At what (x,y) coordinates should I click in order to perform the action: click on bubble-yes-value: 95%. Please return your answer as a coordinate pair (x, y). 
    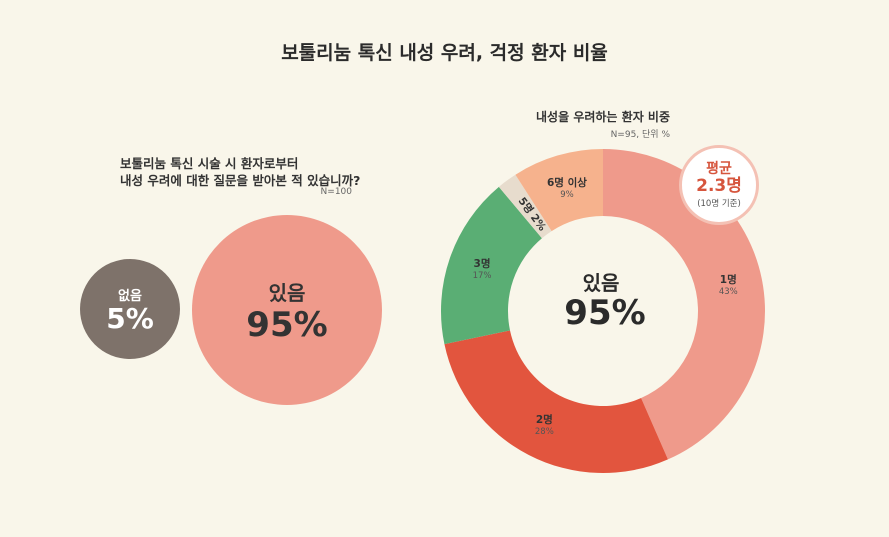
    Looking at the image, I should click on (287, 324).